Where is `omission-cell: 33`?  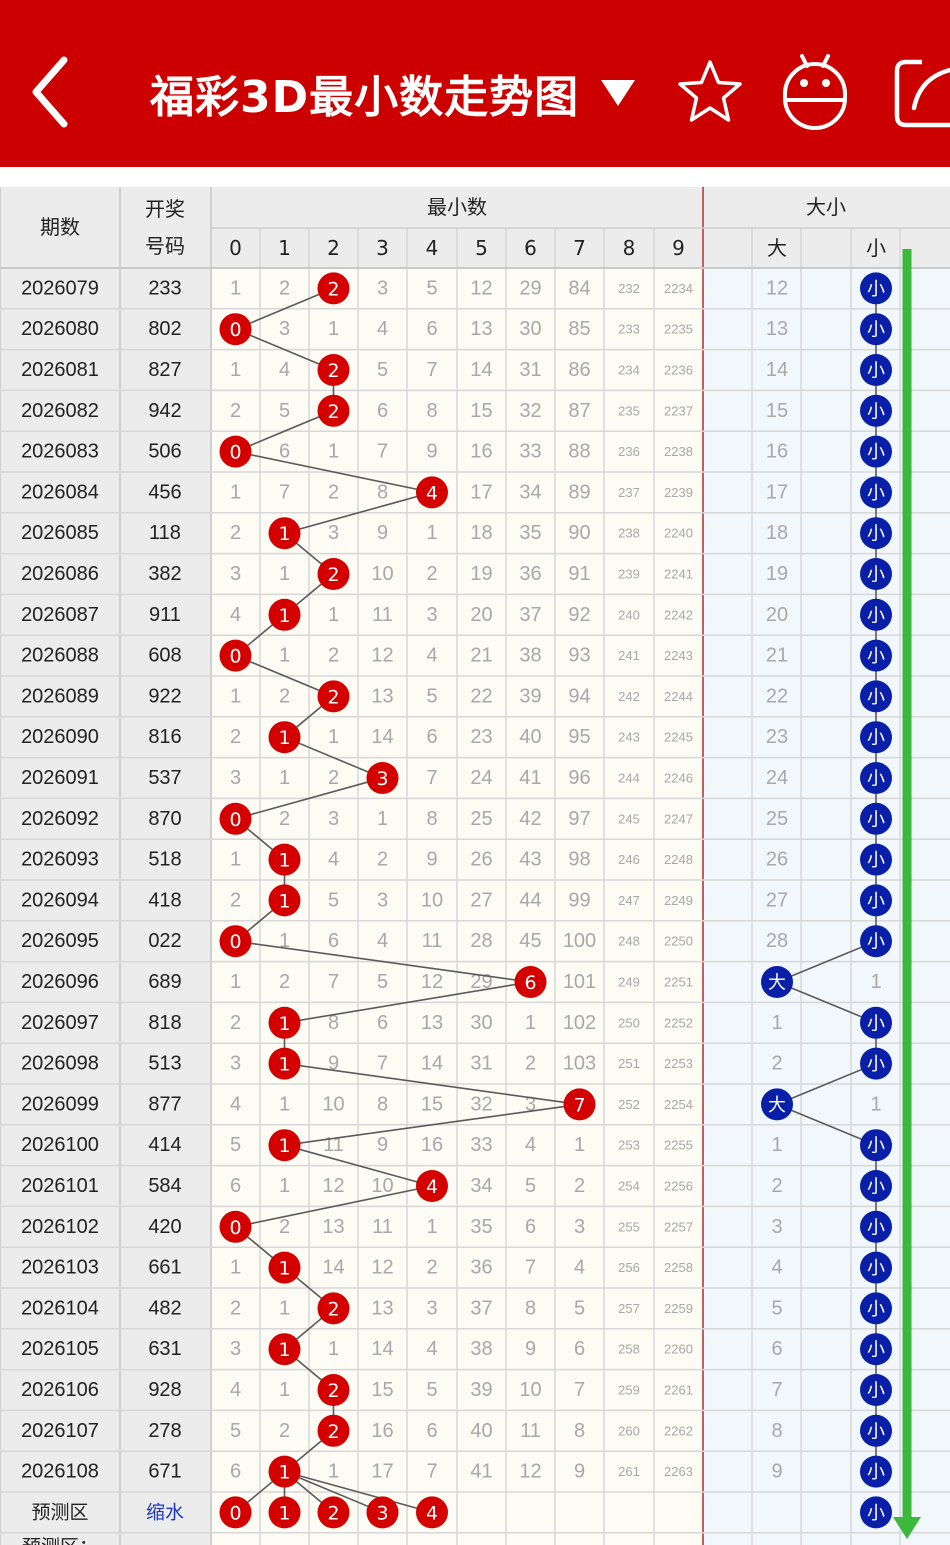
omission-cell: 33 is located at coordinates (481, 1145).